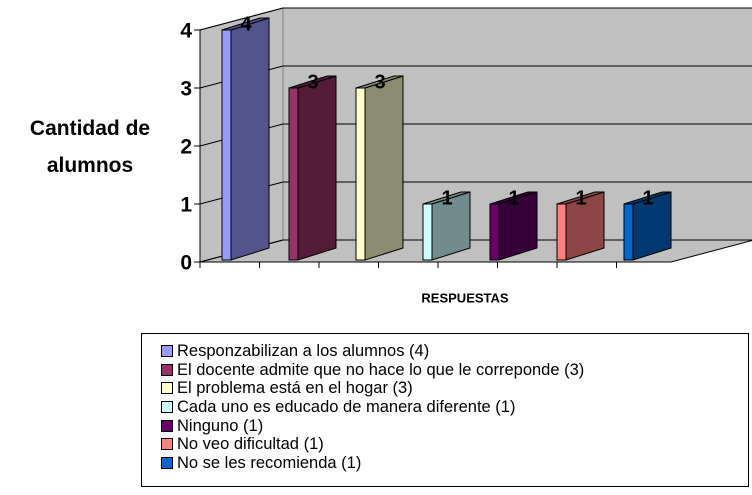 Image resolution: width=752 pixels, height=495 pixels. I want to click on legend-item: Ninguno (1), so click(454, 425).